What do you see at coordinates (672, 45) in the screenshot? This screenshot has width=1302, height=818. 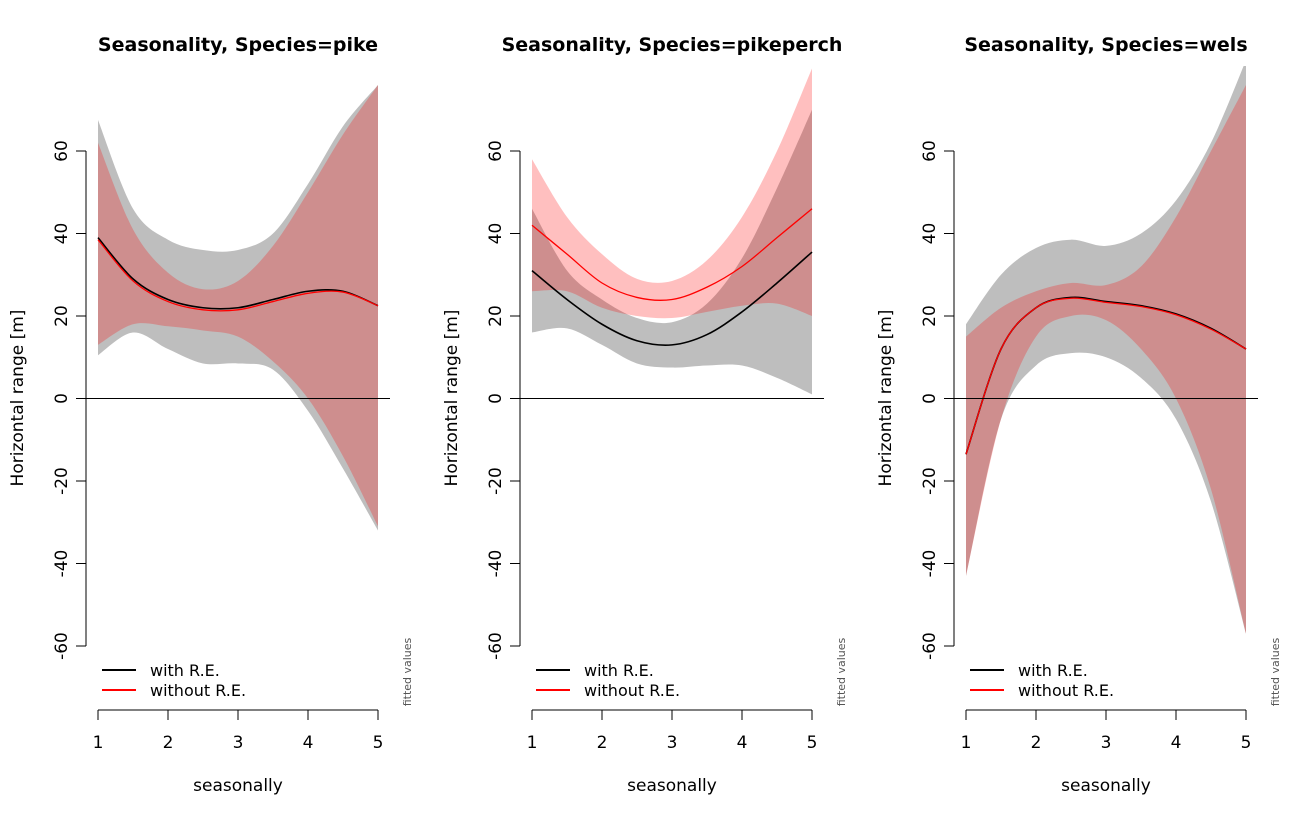 I see `chart-title: Seasonality, Species=pikeperch` at bounding box center [672, 45].